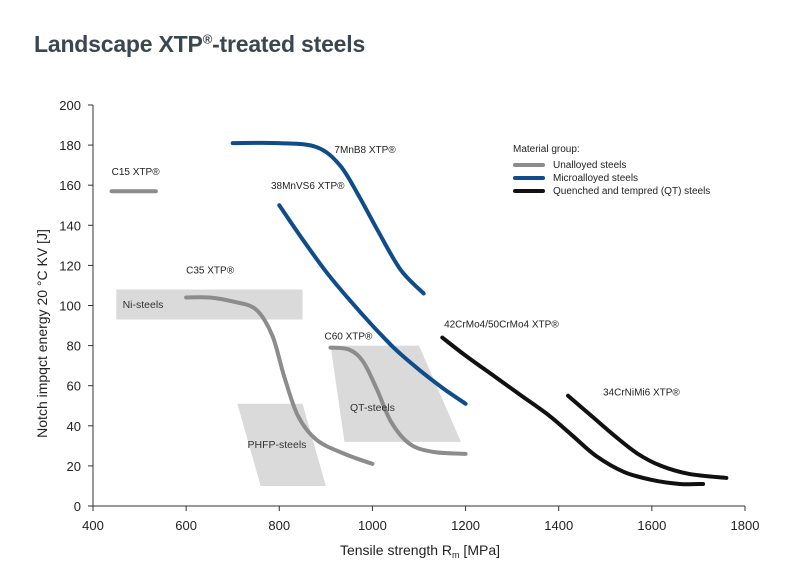  What do you see at coordinates (77, 506) in the screenshot?
I see `y-tick-label: 0` at bounding box center [77, 506].